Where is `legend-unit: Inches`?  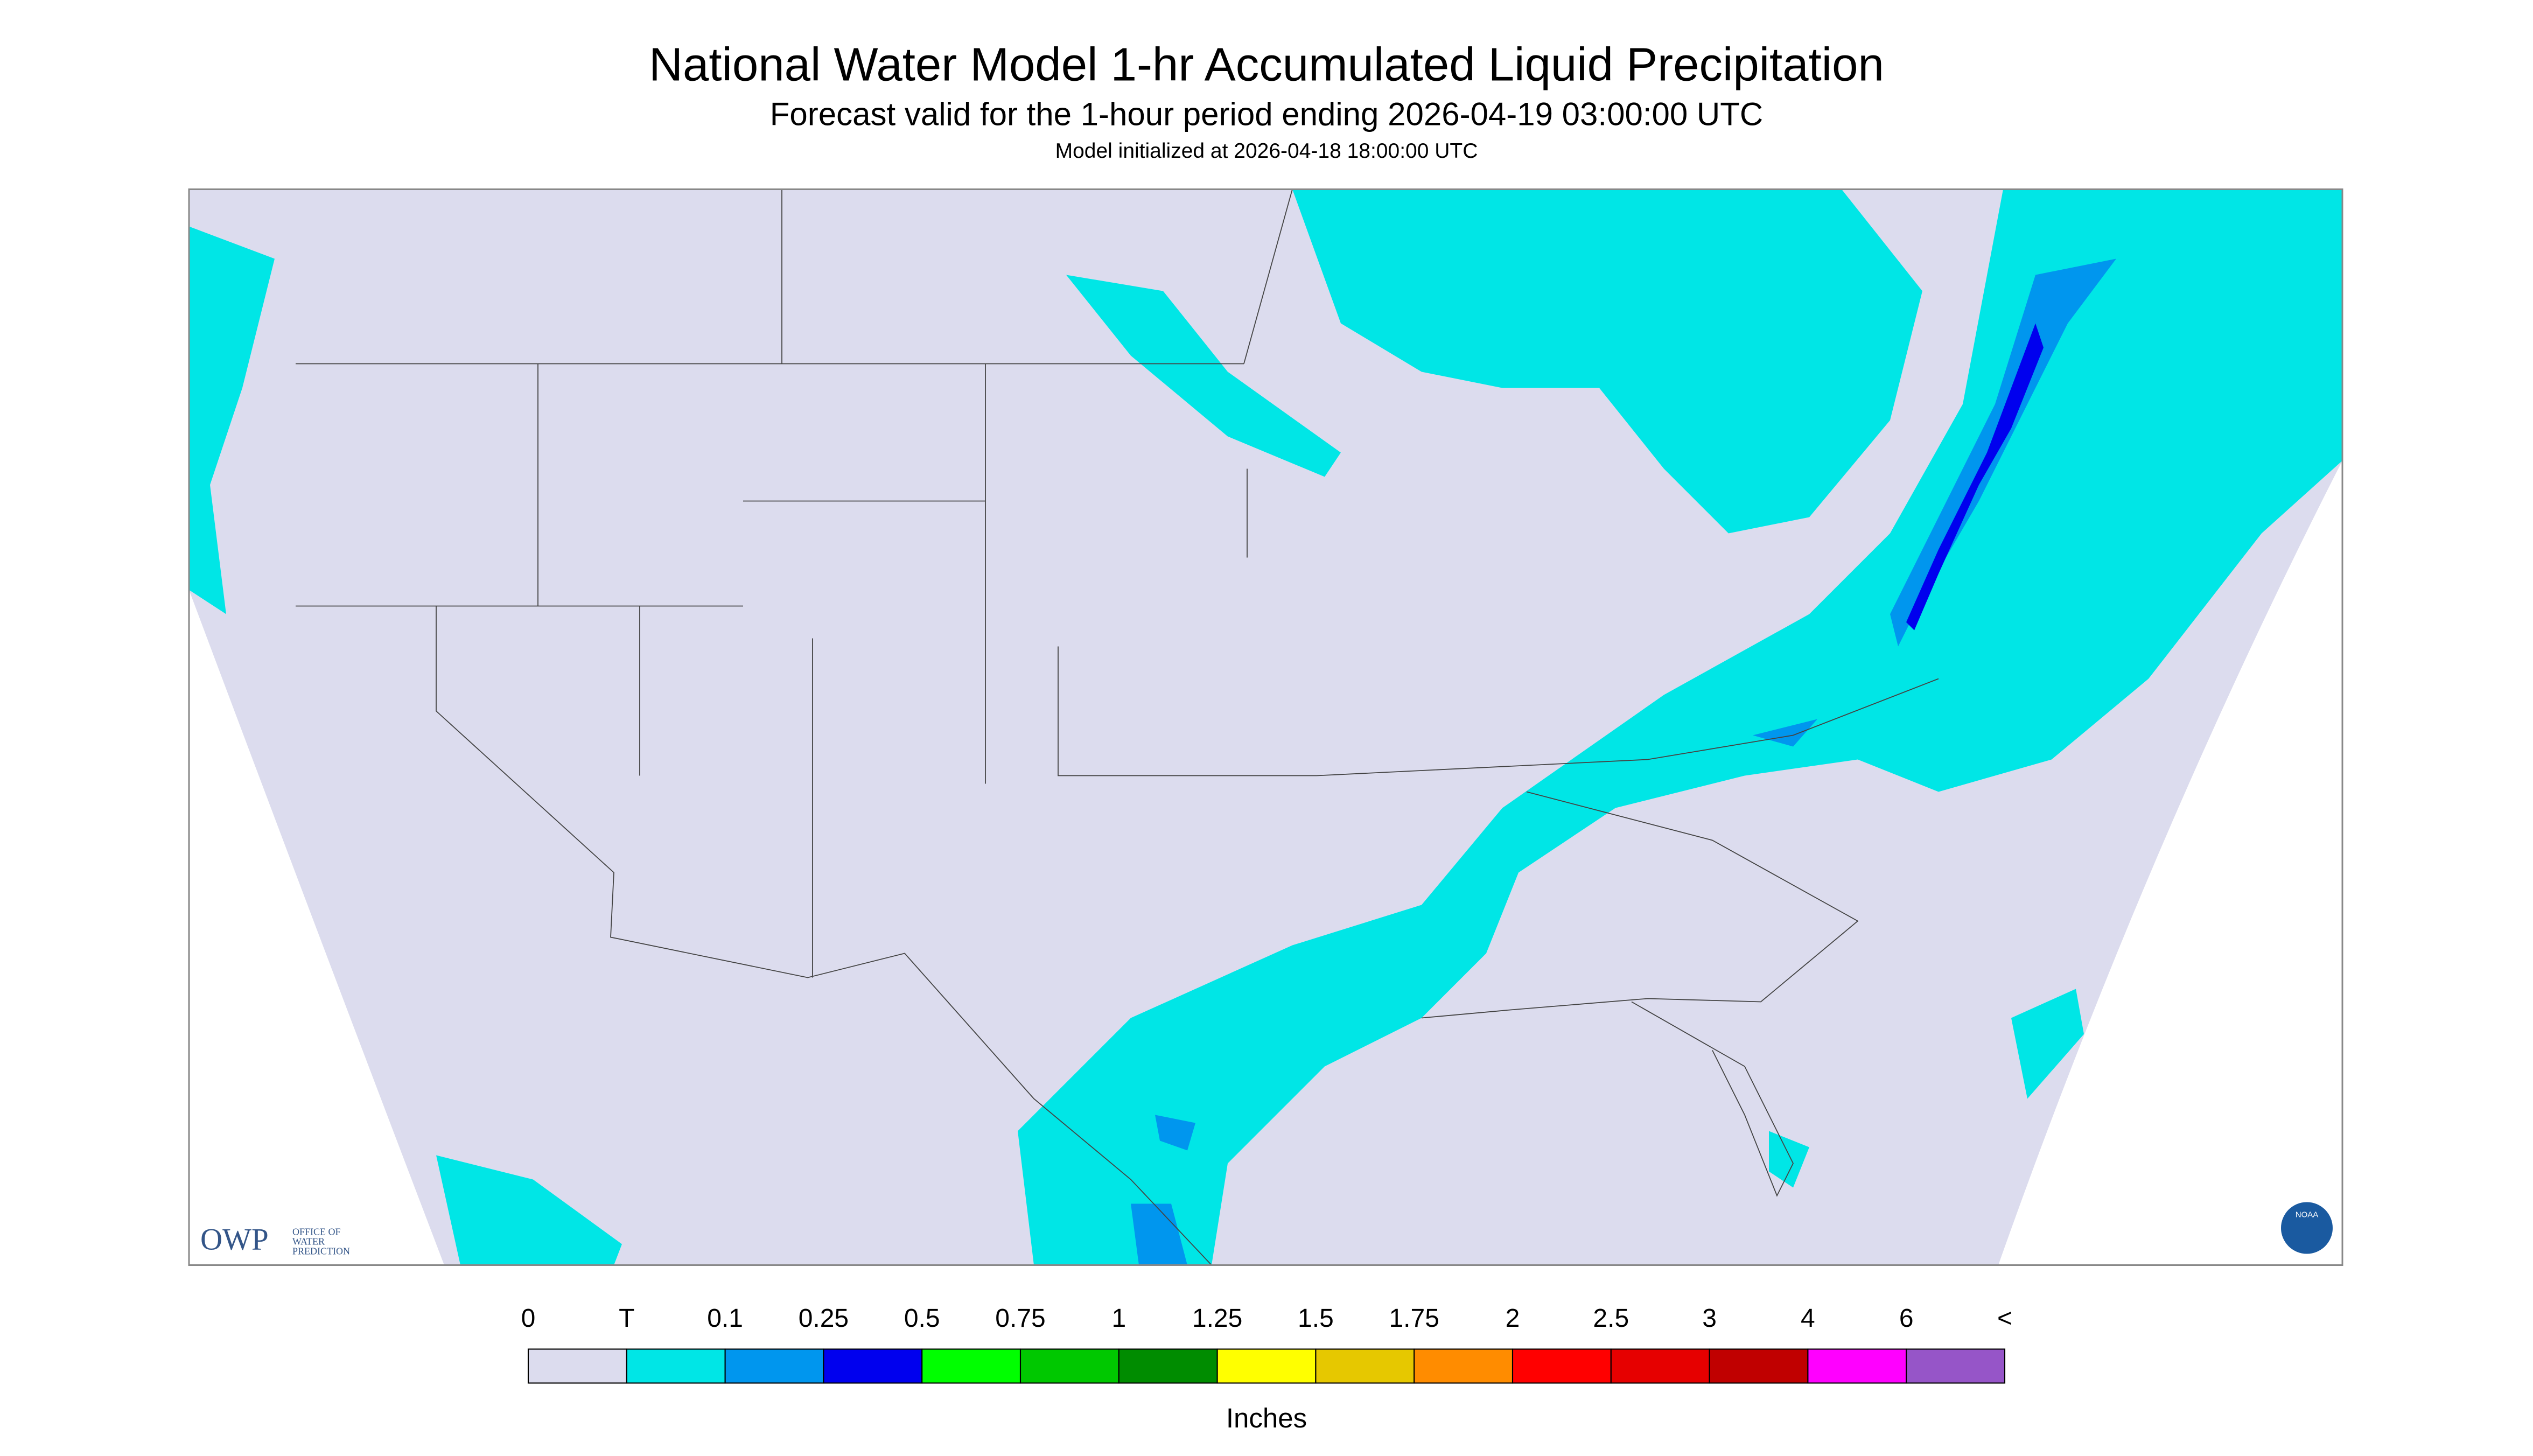 legend-unit: Inches is located at coordinates (1266, 1418).